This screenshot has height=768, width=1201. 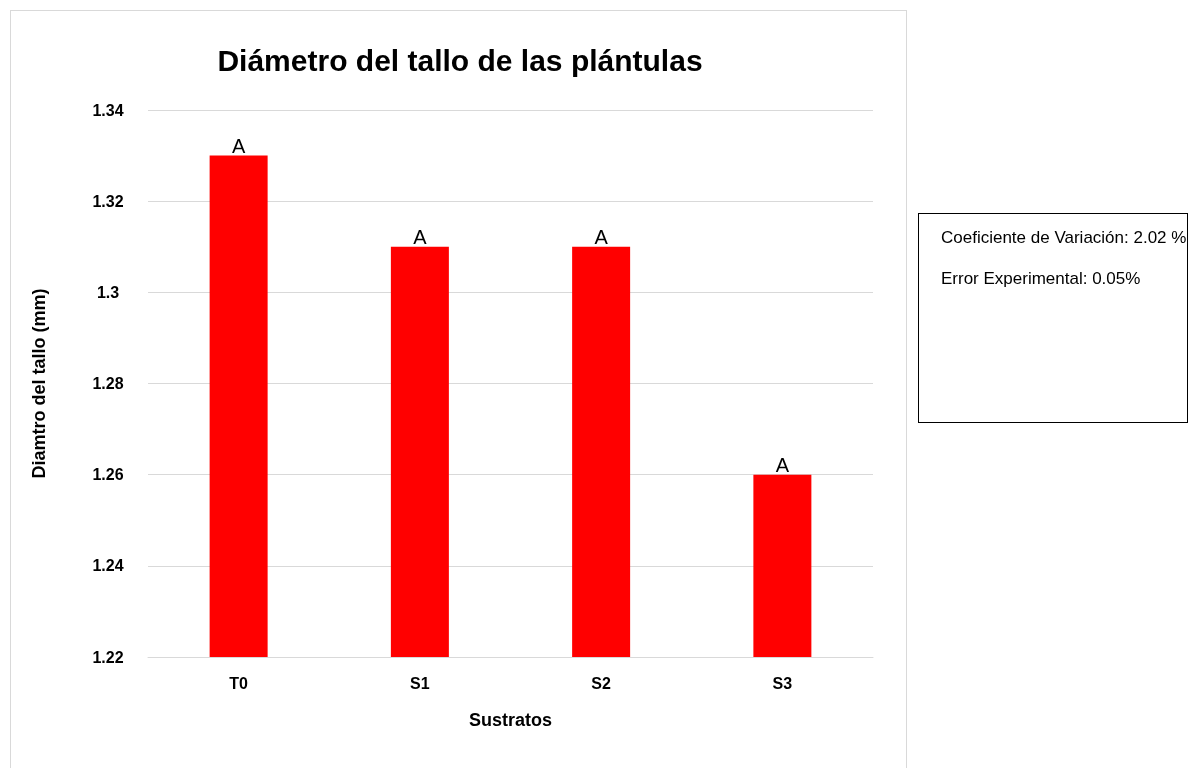 I want to click on x-tick-label: T0, so click(x=239, y=683).